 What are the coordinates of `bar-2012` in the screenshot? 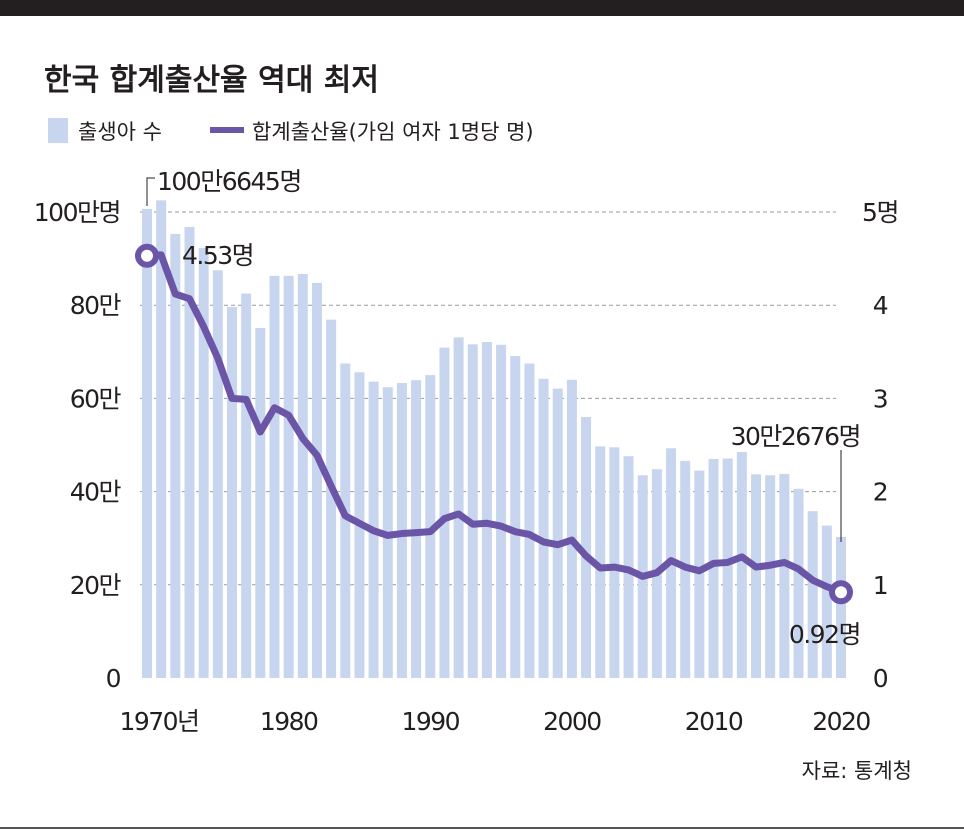 It's located at (741, 564).